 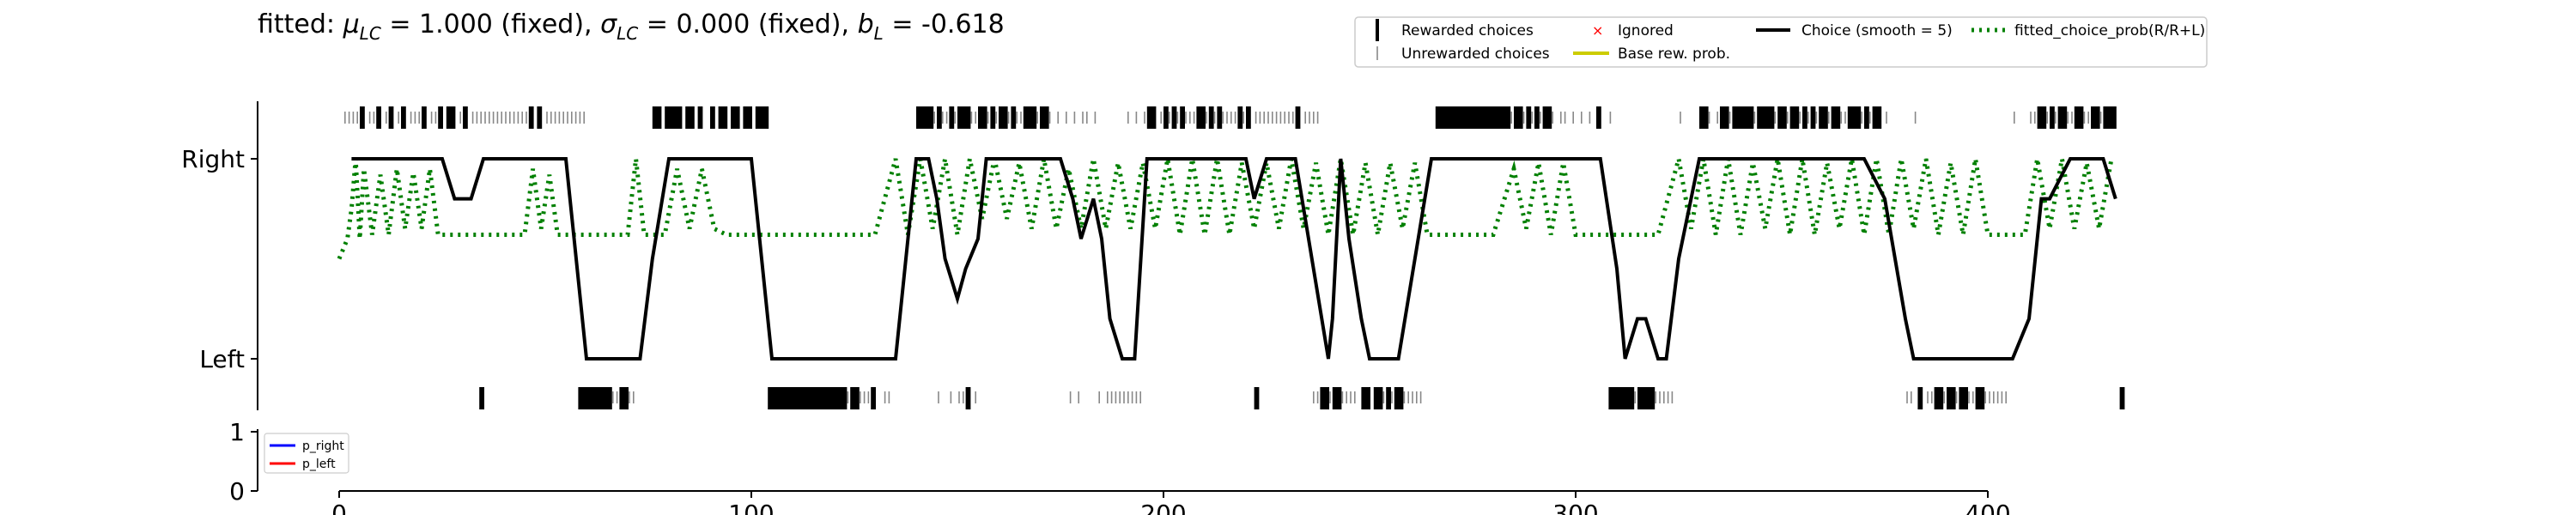 What do you see at coordinates (879, 33) in the screenshot?
I see `title-subscript: L` at bounding box center [879, 33].